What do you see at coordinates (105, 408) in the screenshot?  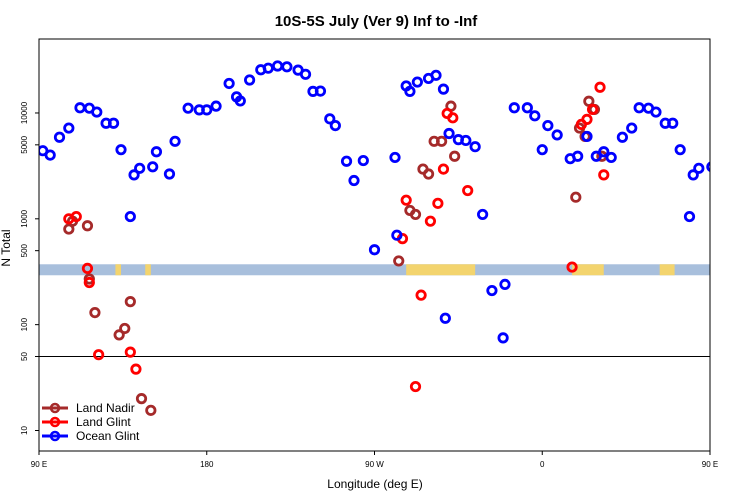 I see `legend-label-land-nadir: Land Nadir` at bounding box center [105, 408].